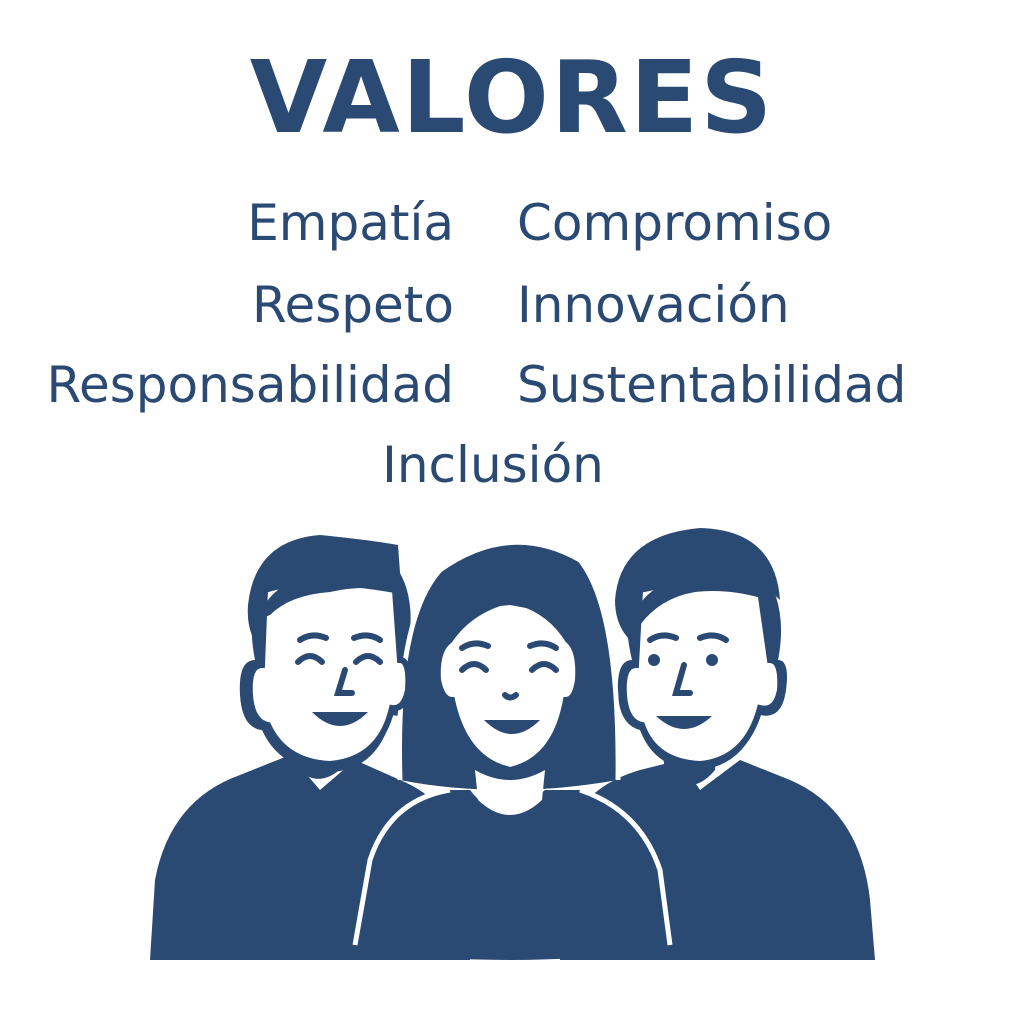  Describe the element at coordinates (712, 385) in the screenshot. I see `value-sustentabilidad: Sustentabilidad` at that location.